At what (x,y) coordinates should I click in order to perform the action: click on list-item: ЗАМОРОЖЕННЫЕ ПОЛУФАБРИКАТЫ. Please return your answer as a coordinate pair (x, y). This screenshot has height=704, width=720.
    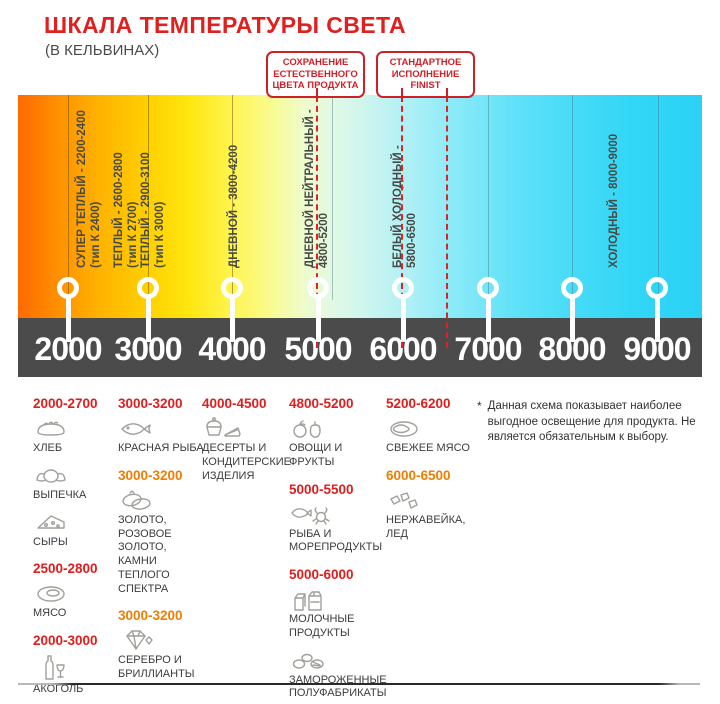
    Looking at the image, I should click on (338, 674).